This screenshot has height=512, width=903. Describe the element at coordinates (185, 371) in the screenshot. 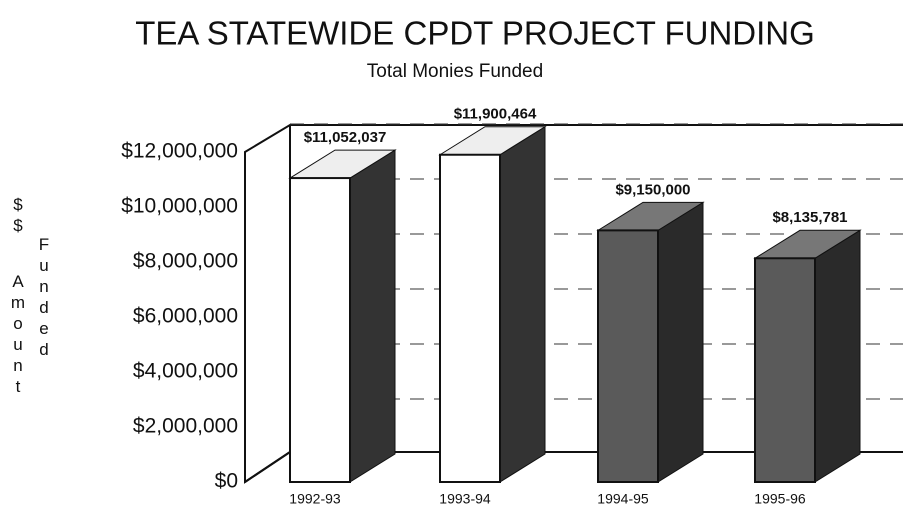

I see `y-tick-label: $4,000,000` at that location.